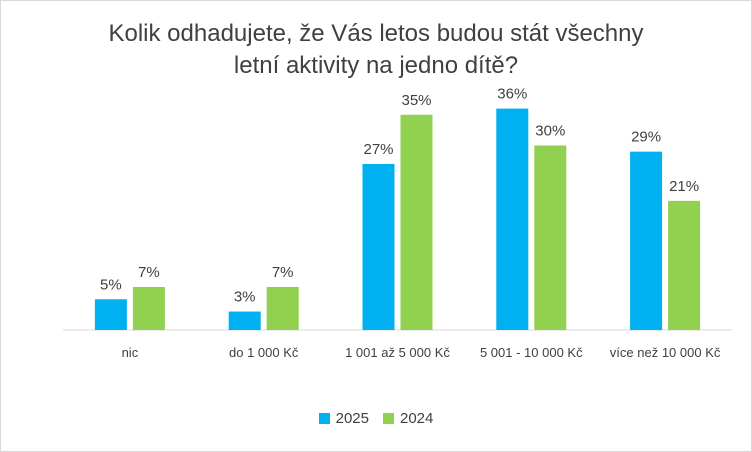  What do you see at coordinates (245, 297) in the screenshot?
I see `data-label-2025-1: 3%` at bounding box center [245, 297].